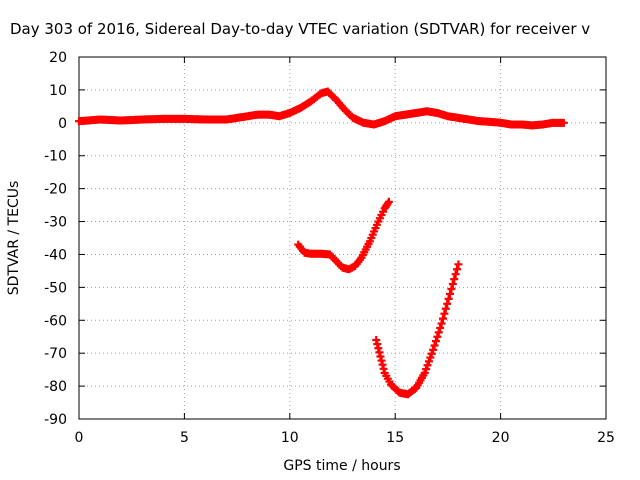  What do you see at coordinates (55, 387) in the screenshot?
I see `y-tick-label: -80` at bounding box center [55, 387].